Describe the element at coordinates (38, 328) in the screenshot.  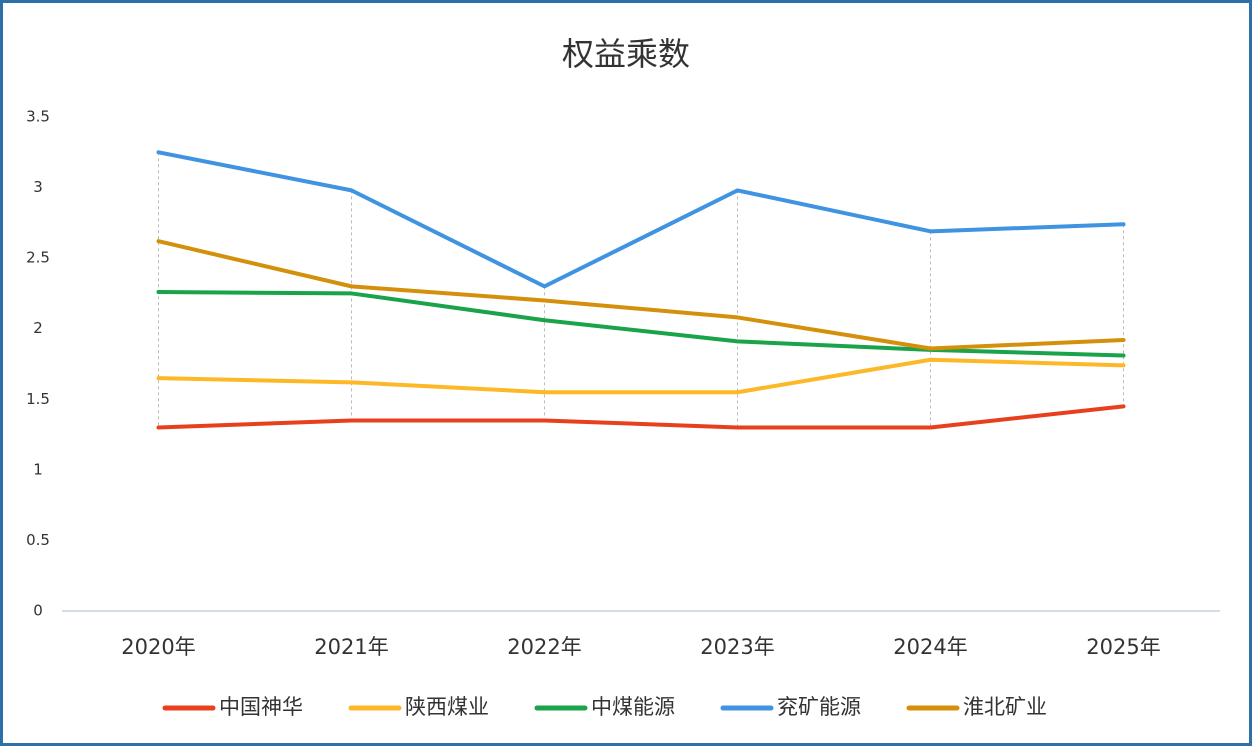
I see `y-tick-label: 2` at that location.